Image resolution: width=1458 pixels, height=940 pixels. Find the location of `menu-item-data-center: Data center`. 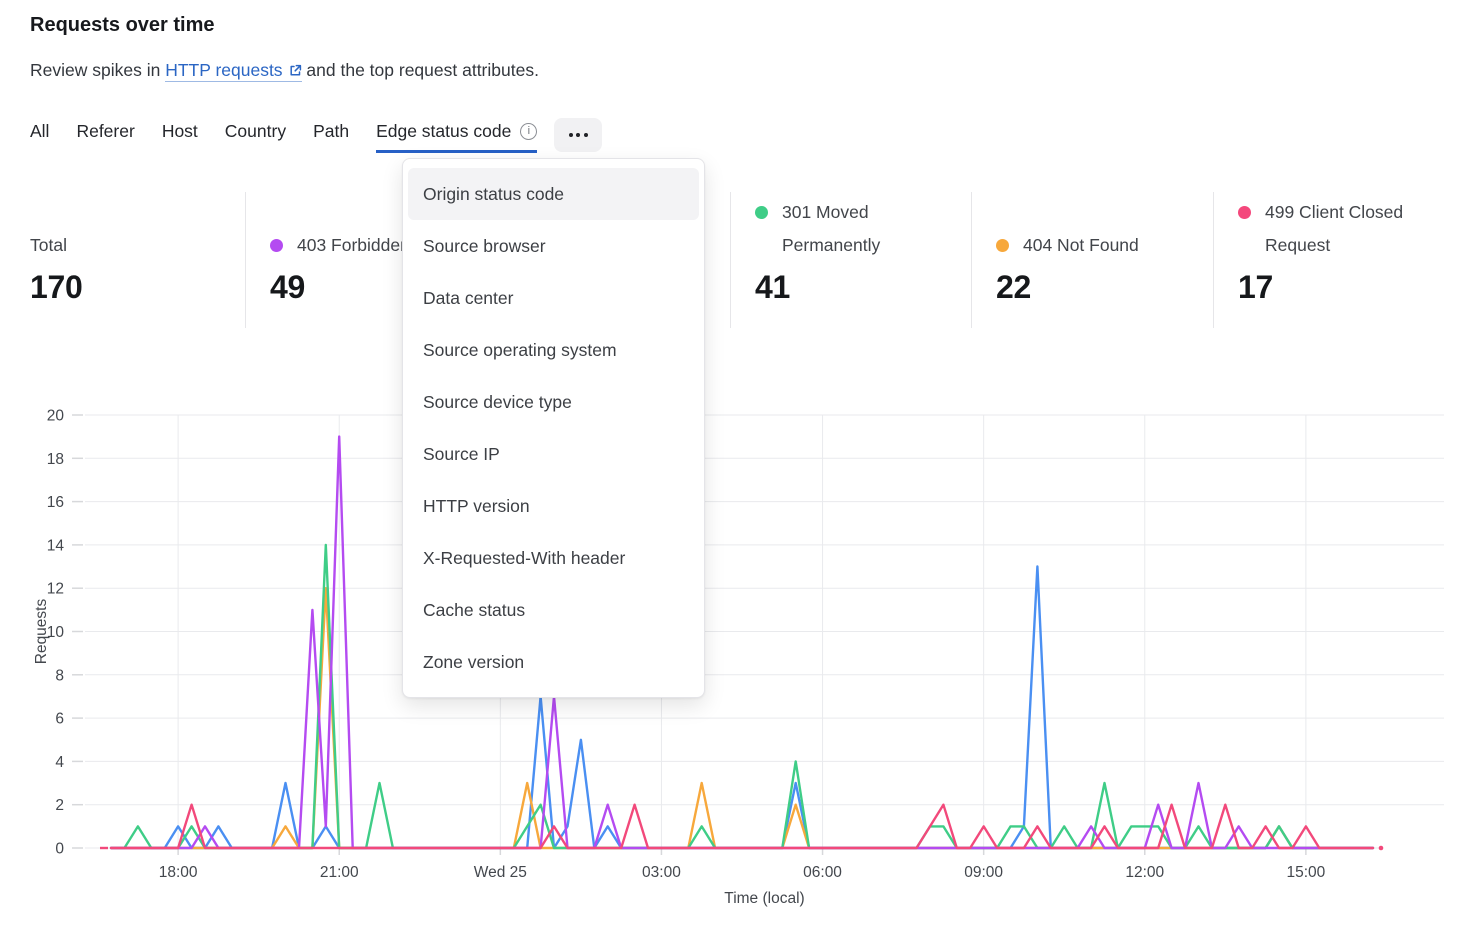

menu-item-data-center: Data center is located at coordinates (468, 297).